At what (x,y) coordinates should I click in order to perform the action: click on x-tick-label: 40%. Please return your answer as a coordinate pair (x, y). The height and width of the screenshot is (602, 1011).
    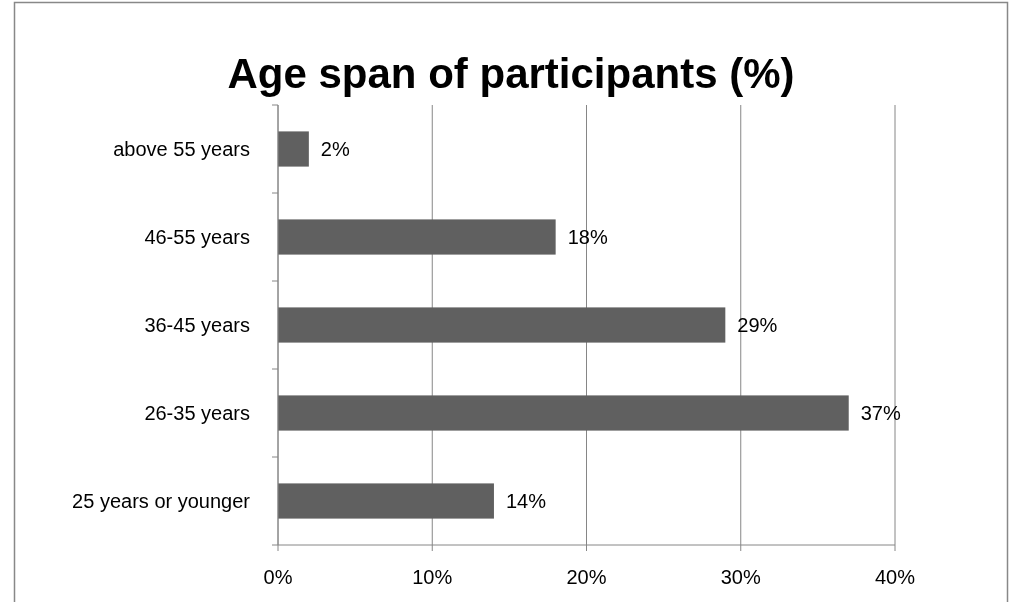
    Looking at the image, I should click on (895, 577).